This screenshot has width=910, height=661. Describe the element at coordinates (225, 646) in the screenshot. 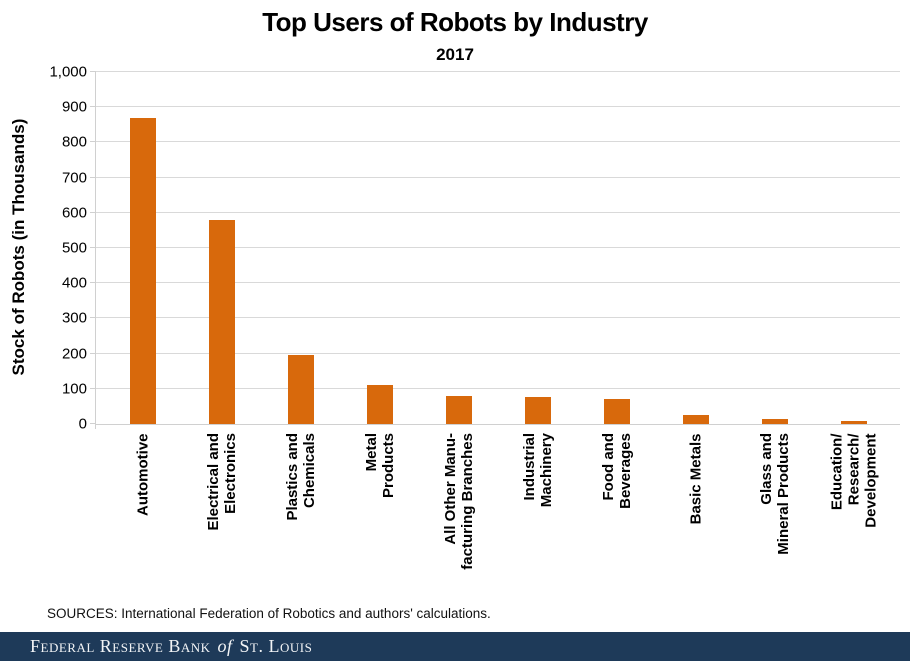

I see `banner-text-of: of` at that location.